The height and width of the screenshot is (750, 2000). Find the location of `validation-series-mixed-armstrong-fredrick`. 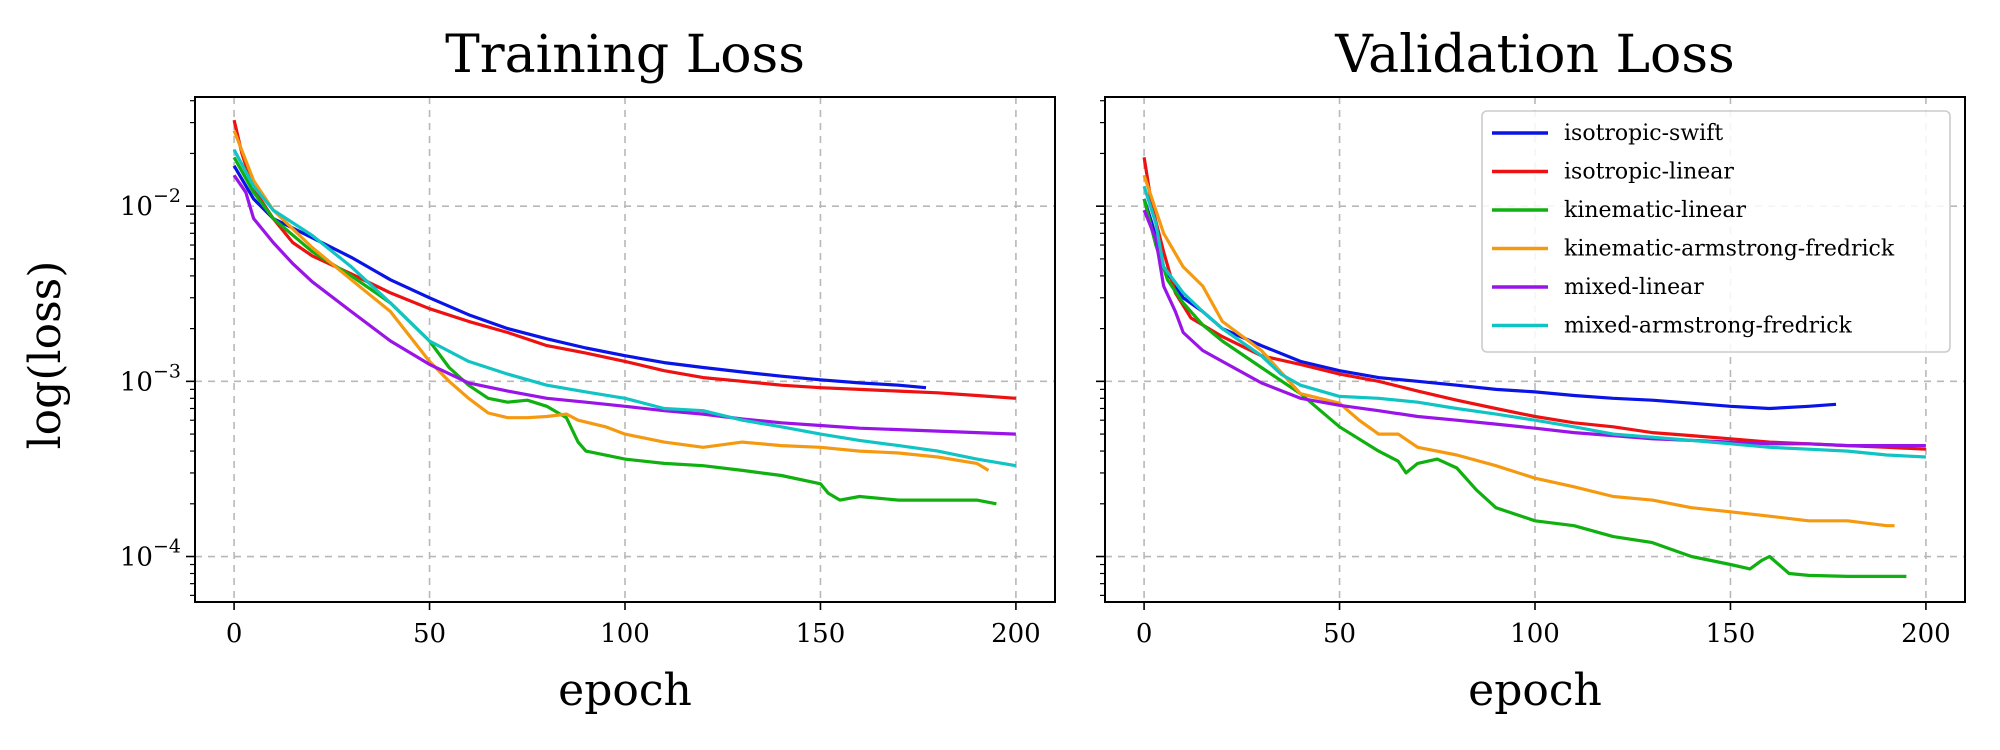

validation-series-mixed-armstrong-fredrick is located at coordinates (1534, 322).